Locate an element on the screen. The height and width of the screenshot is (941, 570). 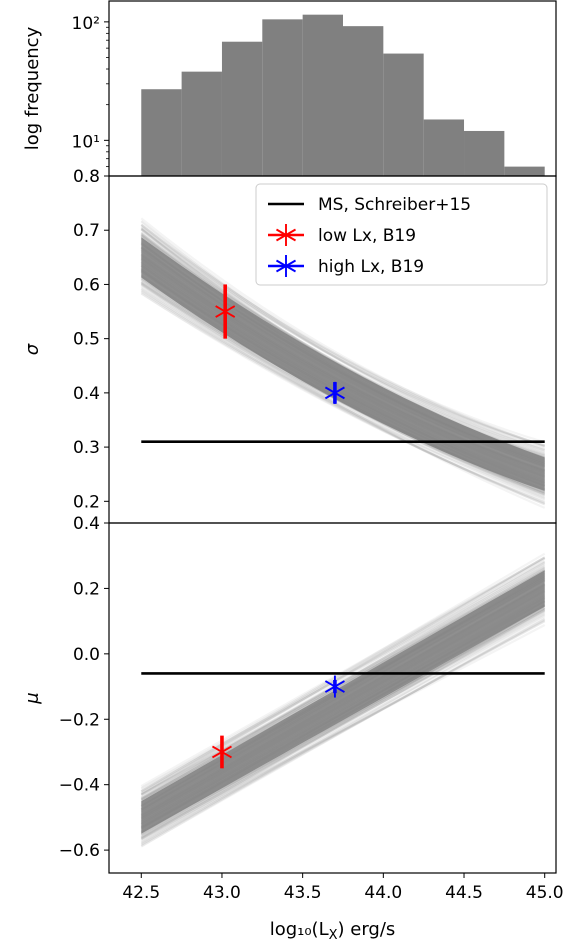
x-axis-label: log₁₀(LX) erg/s is located at coordinates (333, 930).